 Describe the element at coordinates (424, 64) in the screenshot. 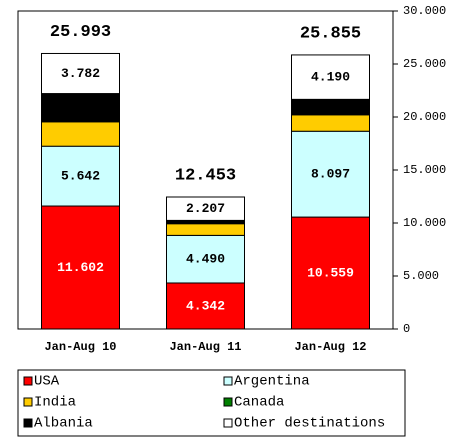

I see `y-tick-label: 25.000` at that location.